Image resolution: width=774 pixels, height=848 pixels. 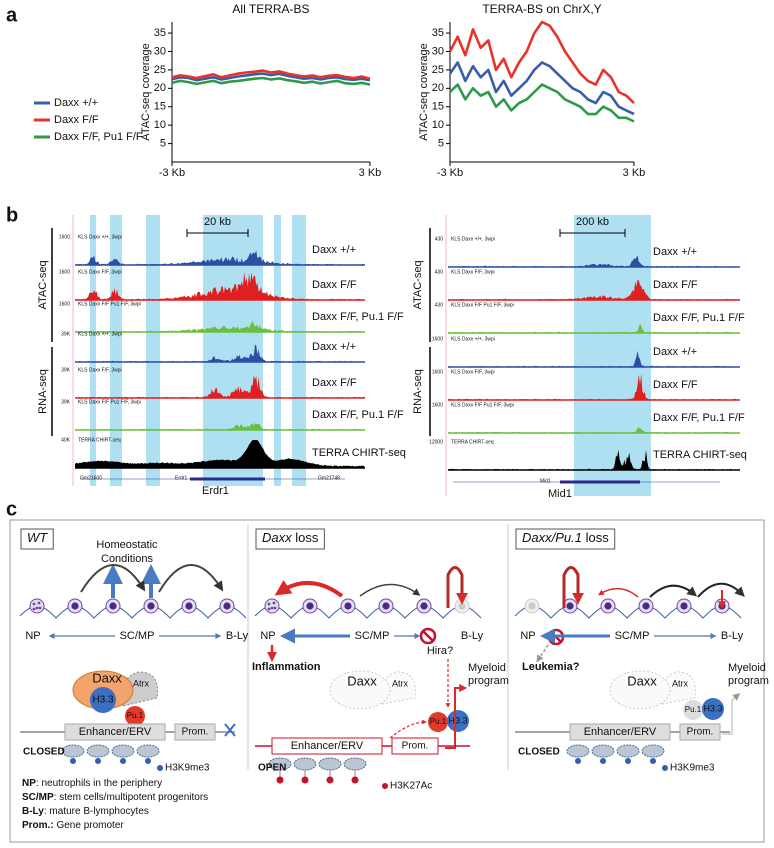 What do you see at coordinates (482, 405) in the screenshot?
I see `track-source: KLS Daxx F/F Pu1 F/F, 3wpi` at bounding box center [482, 405].